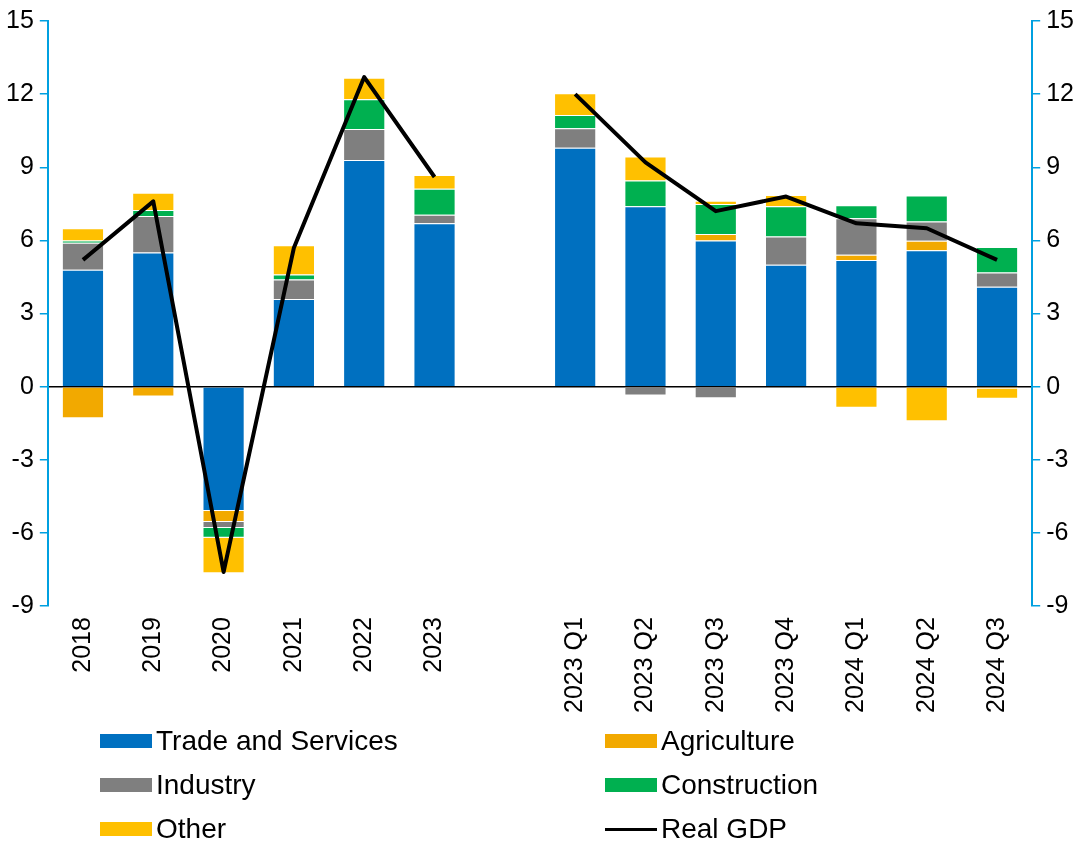 Image resolution: width=1084 pixels, height=855 pixels. I want to click on x-tick-label: 2024 Q1, so click(854, 665).